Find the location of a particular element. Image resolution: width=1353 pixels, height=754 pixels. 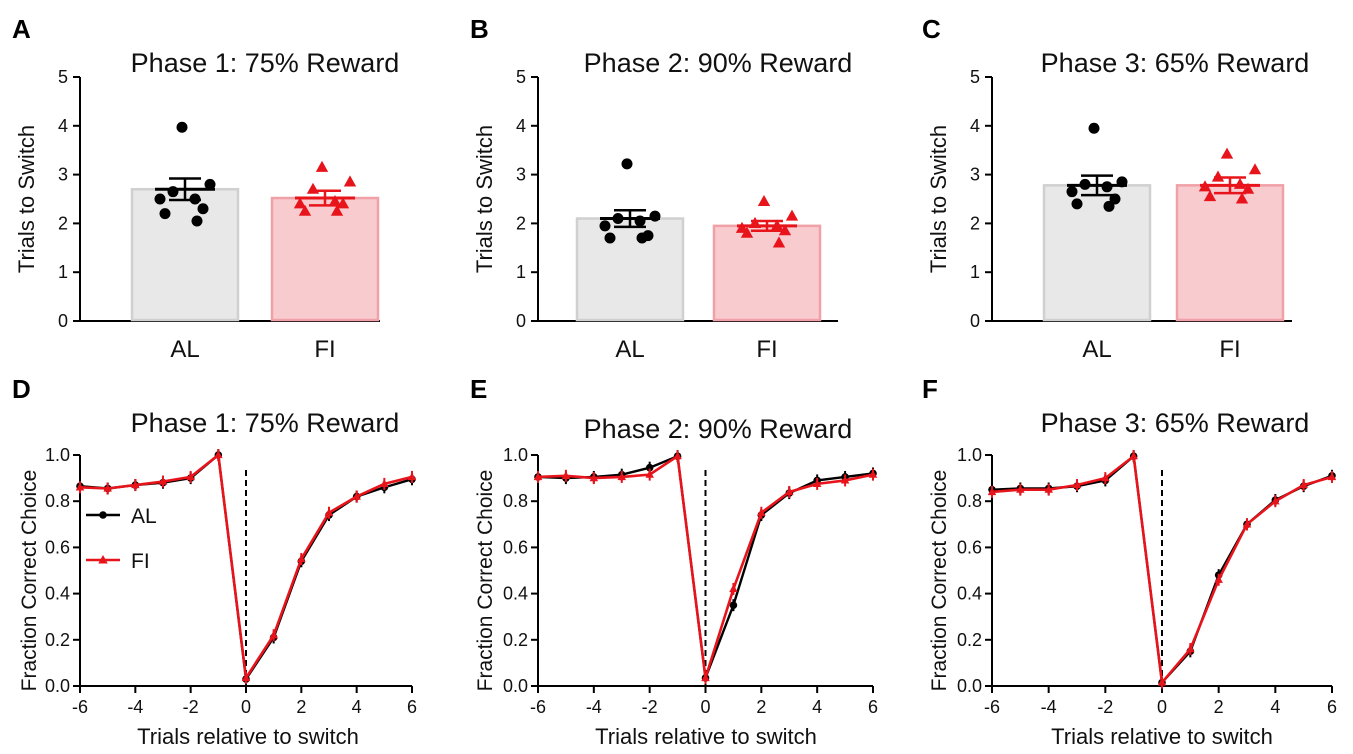

panel-letter: C is located at coordinates (931, 29).